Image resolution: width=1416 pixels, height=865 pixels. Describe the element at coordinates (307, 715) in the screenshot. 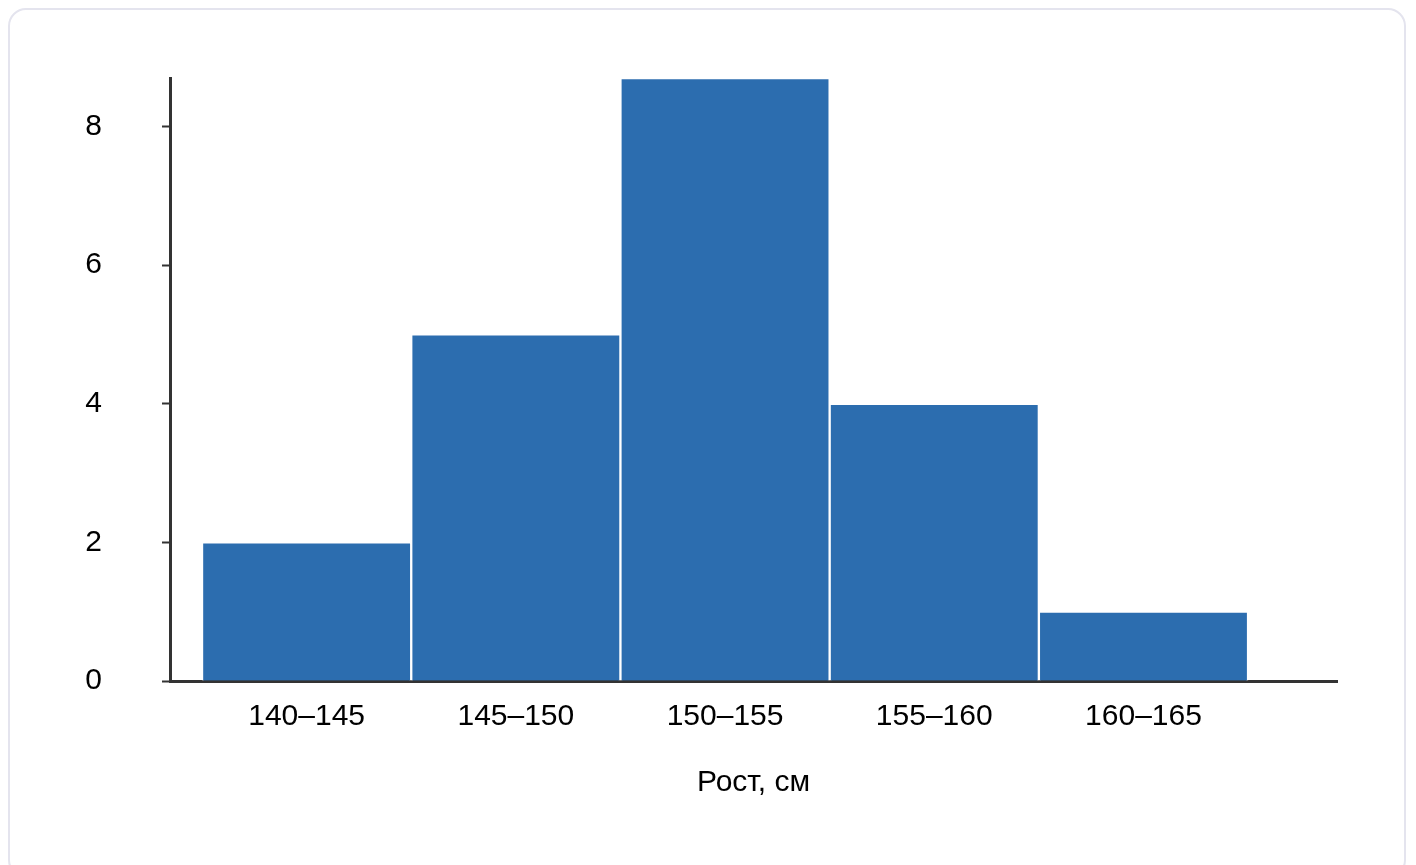

I see `x-tick-label: 140–145` at that location.